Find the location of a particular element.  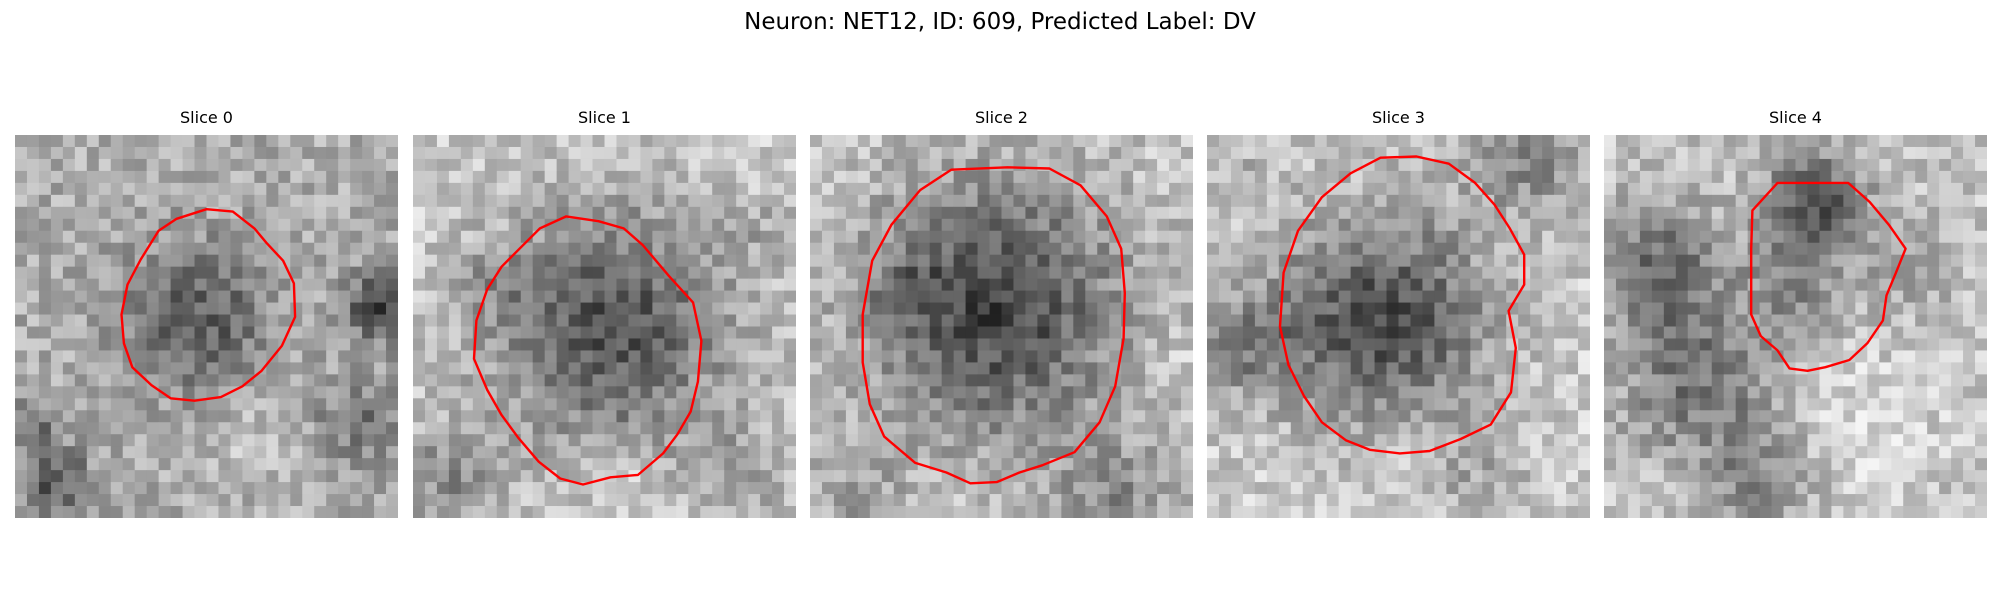

slice-panel: Slice 1 is located at coordinates (604, 312).